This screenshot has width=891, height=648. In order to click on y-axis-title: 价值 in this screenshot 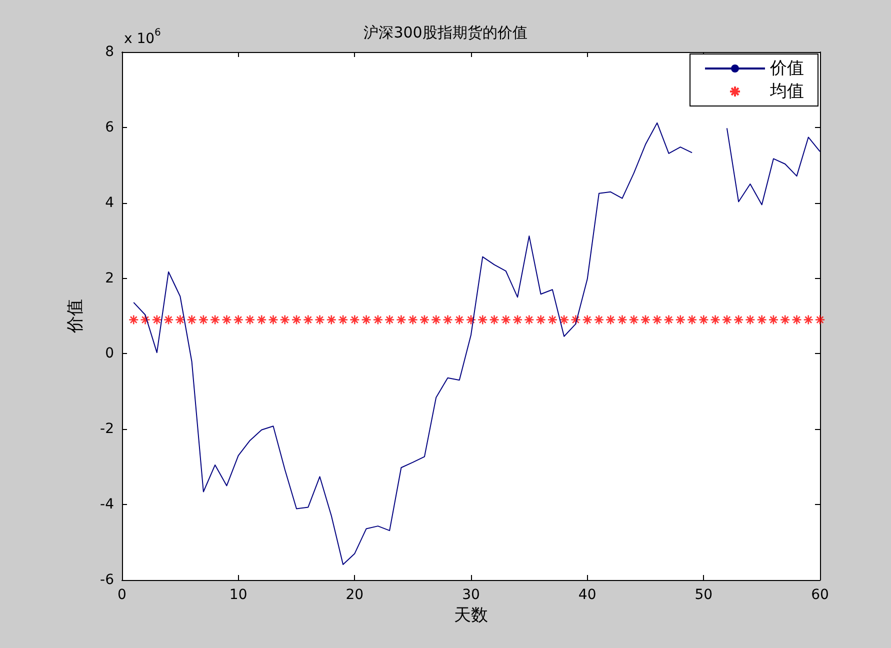, I will do `click(76, 316)`.